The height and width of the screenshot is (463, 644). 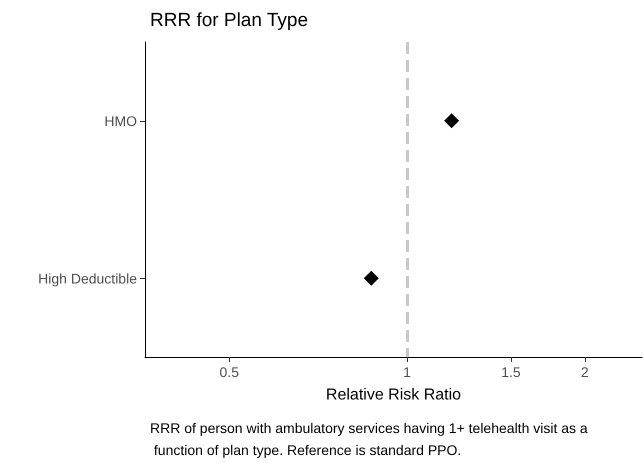 What do you see at coordinates (369, 439) in the screenshot?
I see `text: RRR of person with ambulatory services having 1+ telehealth visit as a function of plan type. Reference is standard PPO.` at bounding box center [369, 439].